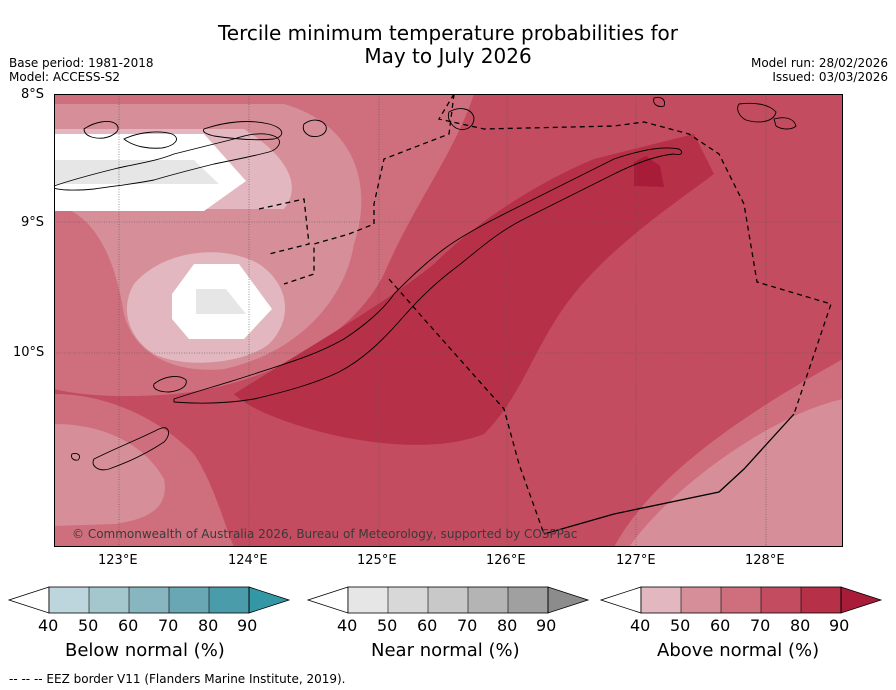 The image size is (896, 690). I want to click on leti-coast, so click(659, 102).